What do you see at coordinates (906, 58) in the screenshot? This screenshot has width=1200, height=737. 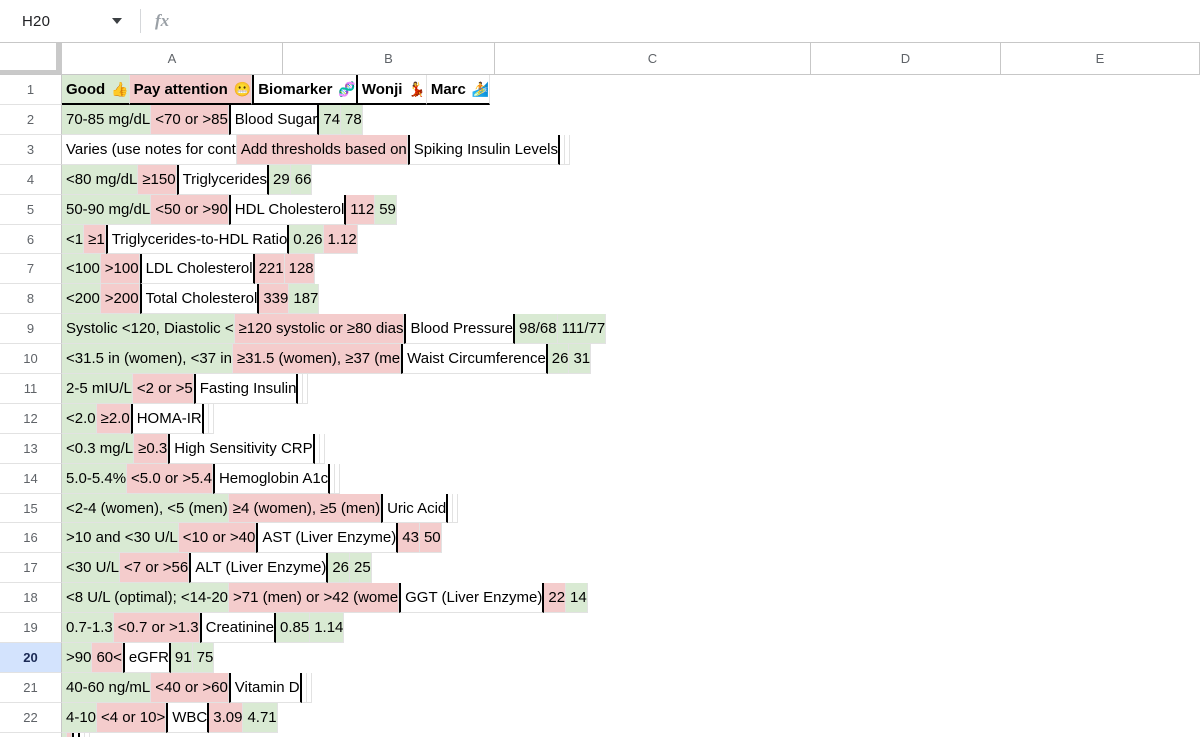 I see `column-header-D: D` at bounding box center [906, 58].